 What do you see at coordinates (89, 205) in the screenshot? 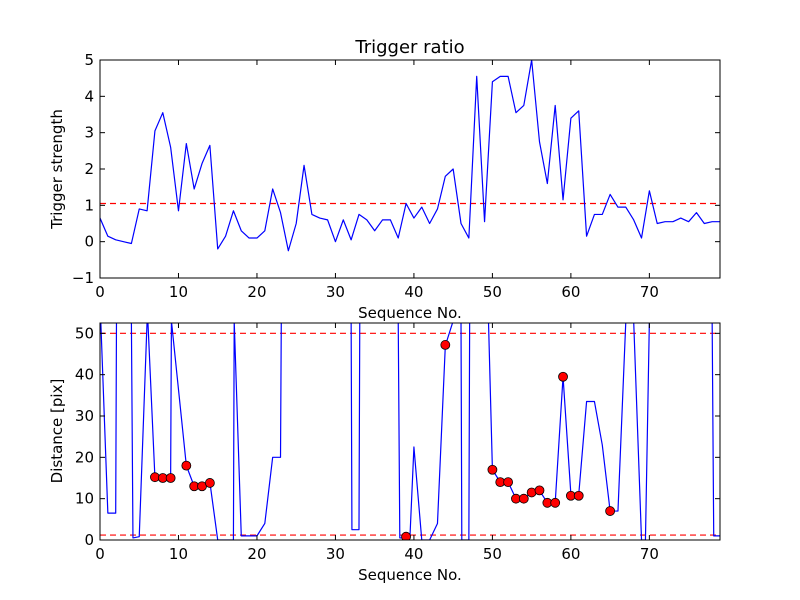
I see `y-tick-label: 1` at bounding box center [89, 205].